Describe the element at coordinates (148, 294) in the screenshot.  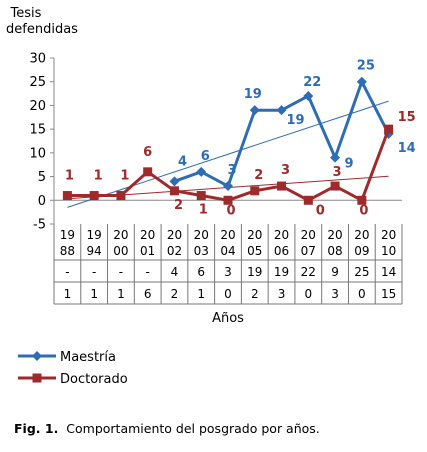
I see `table-cell-doctorado: 6` at that location.